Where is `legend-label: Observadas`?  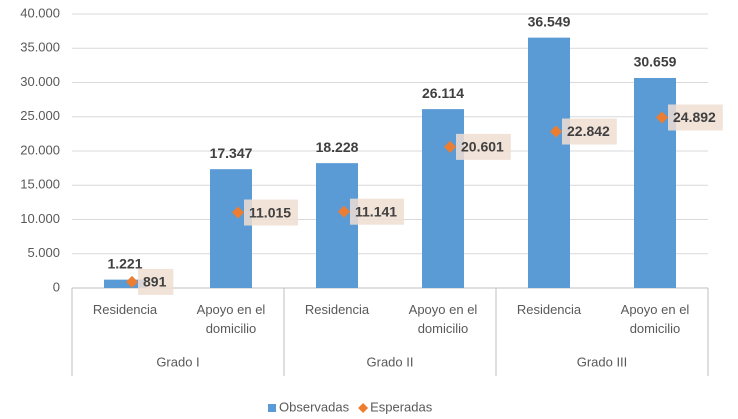 legend-label: Observadas is located at coordinates (314, 406).